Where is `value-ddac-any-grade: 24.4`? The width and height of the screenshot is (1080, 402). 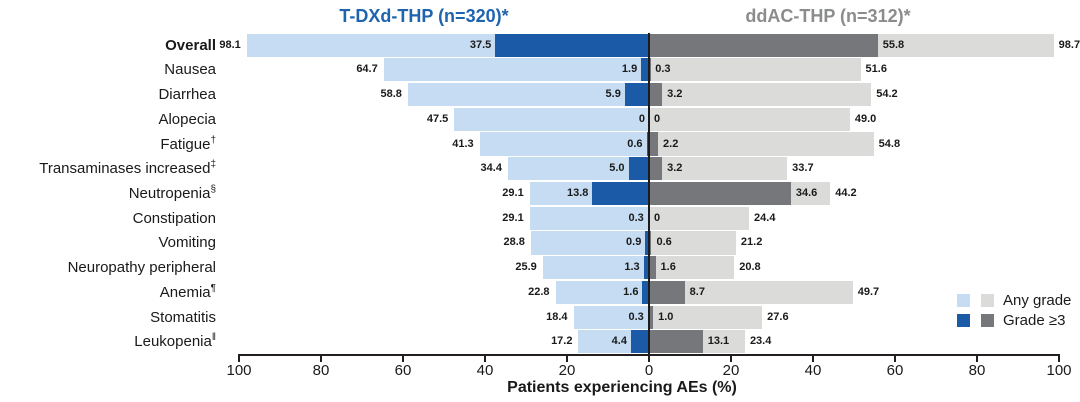 value-ddac-any-grade: 24.4 is located at coordinates (765, 217).